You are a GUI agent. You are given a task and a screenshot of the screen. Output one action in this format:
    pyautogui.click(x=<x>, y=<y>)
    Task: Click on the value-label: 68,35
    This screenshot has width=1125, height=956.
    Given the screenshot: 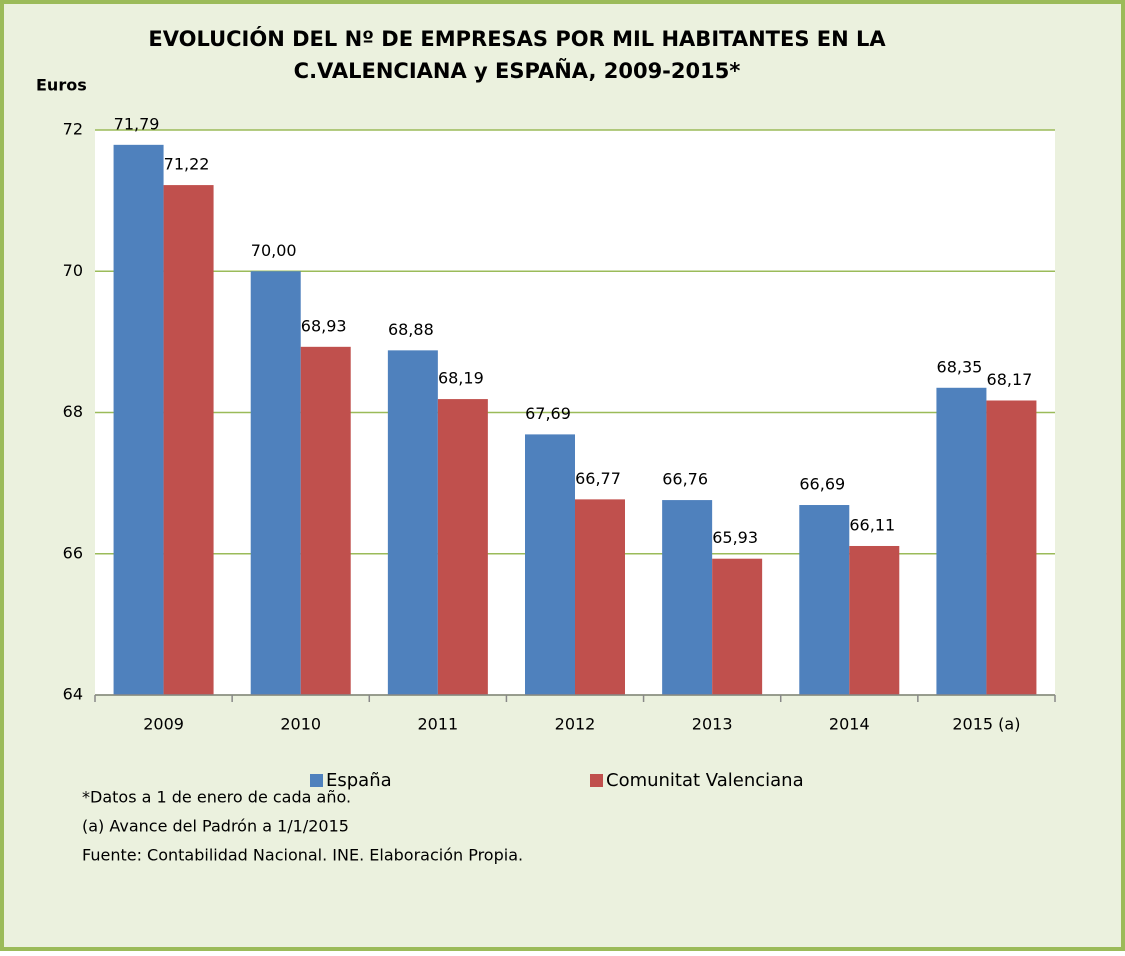 What is the action you would take?
    pyautogui.click(x=960, y=366)
    